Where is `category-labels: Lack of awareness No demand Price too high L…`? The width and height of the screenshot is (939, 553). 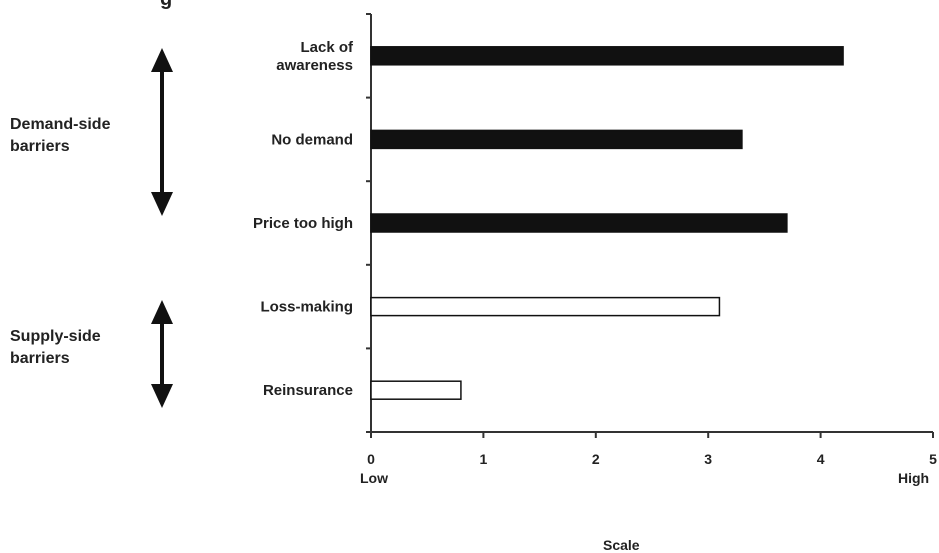
category-labels: Lack of awareness No demand Price too high L… is located at coordinates (303, 219).